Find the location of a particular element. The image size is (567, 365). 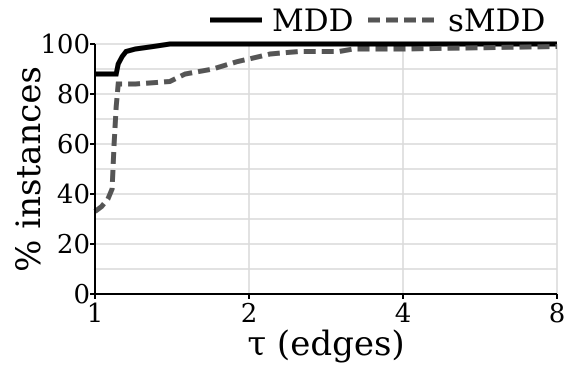

legend-label-smdd: sMDD is located at coordinates (496, 21).